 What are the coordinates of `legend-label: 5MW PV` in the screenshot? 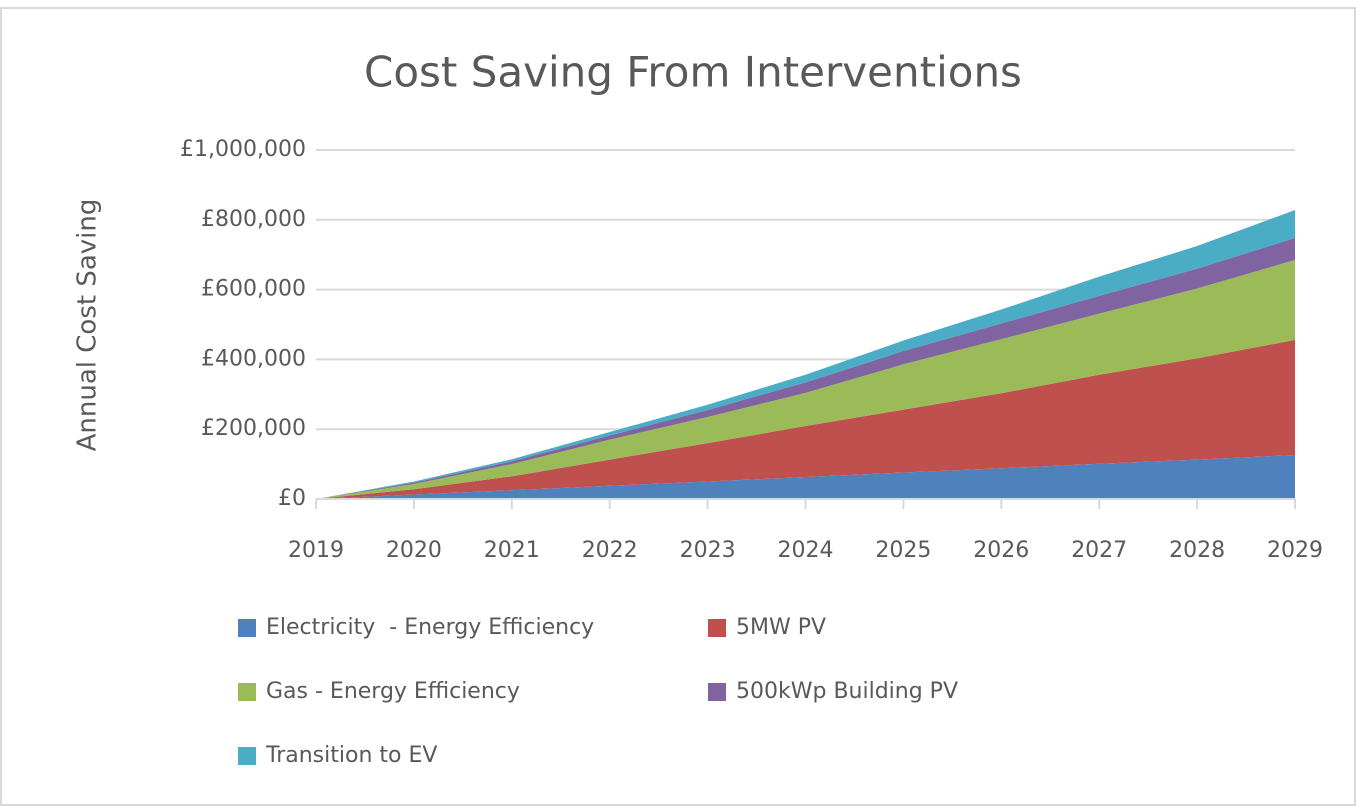 It's located at (781, 627).